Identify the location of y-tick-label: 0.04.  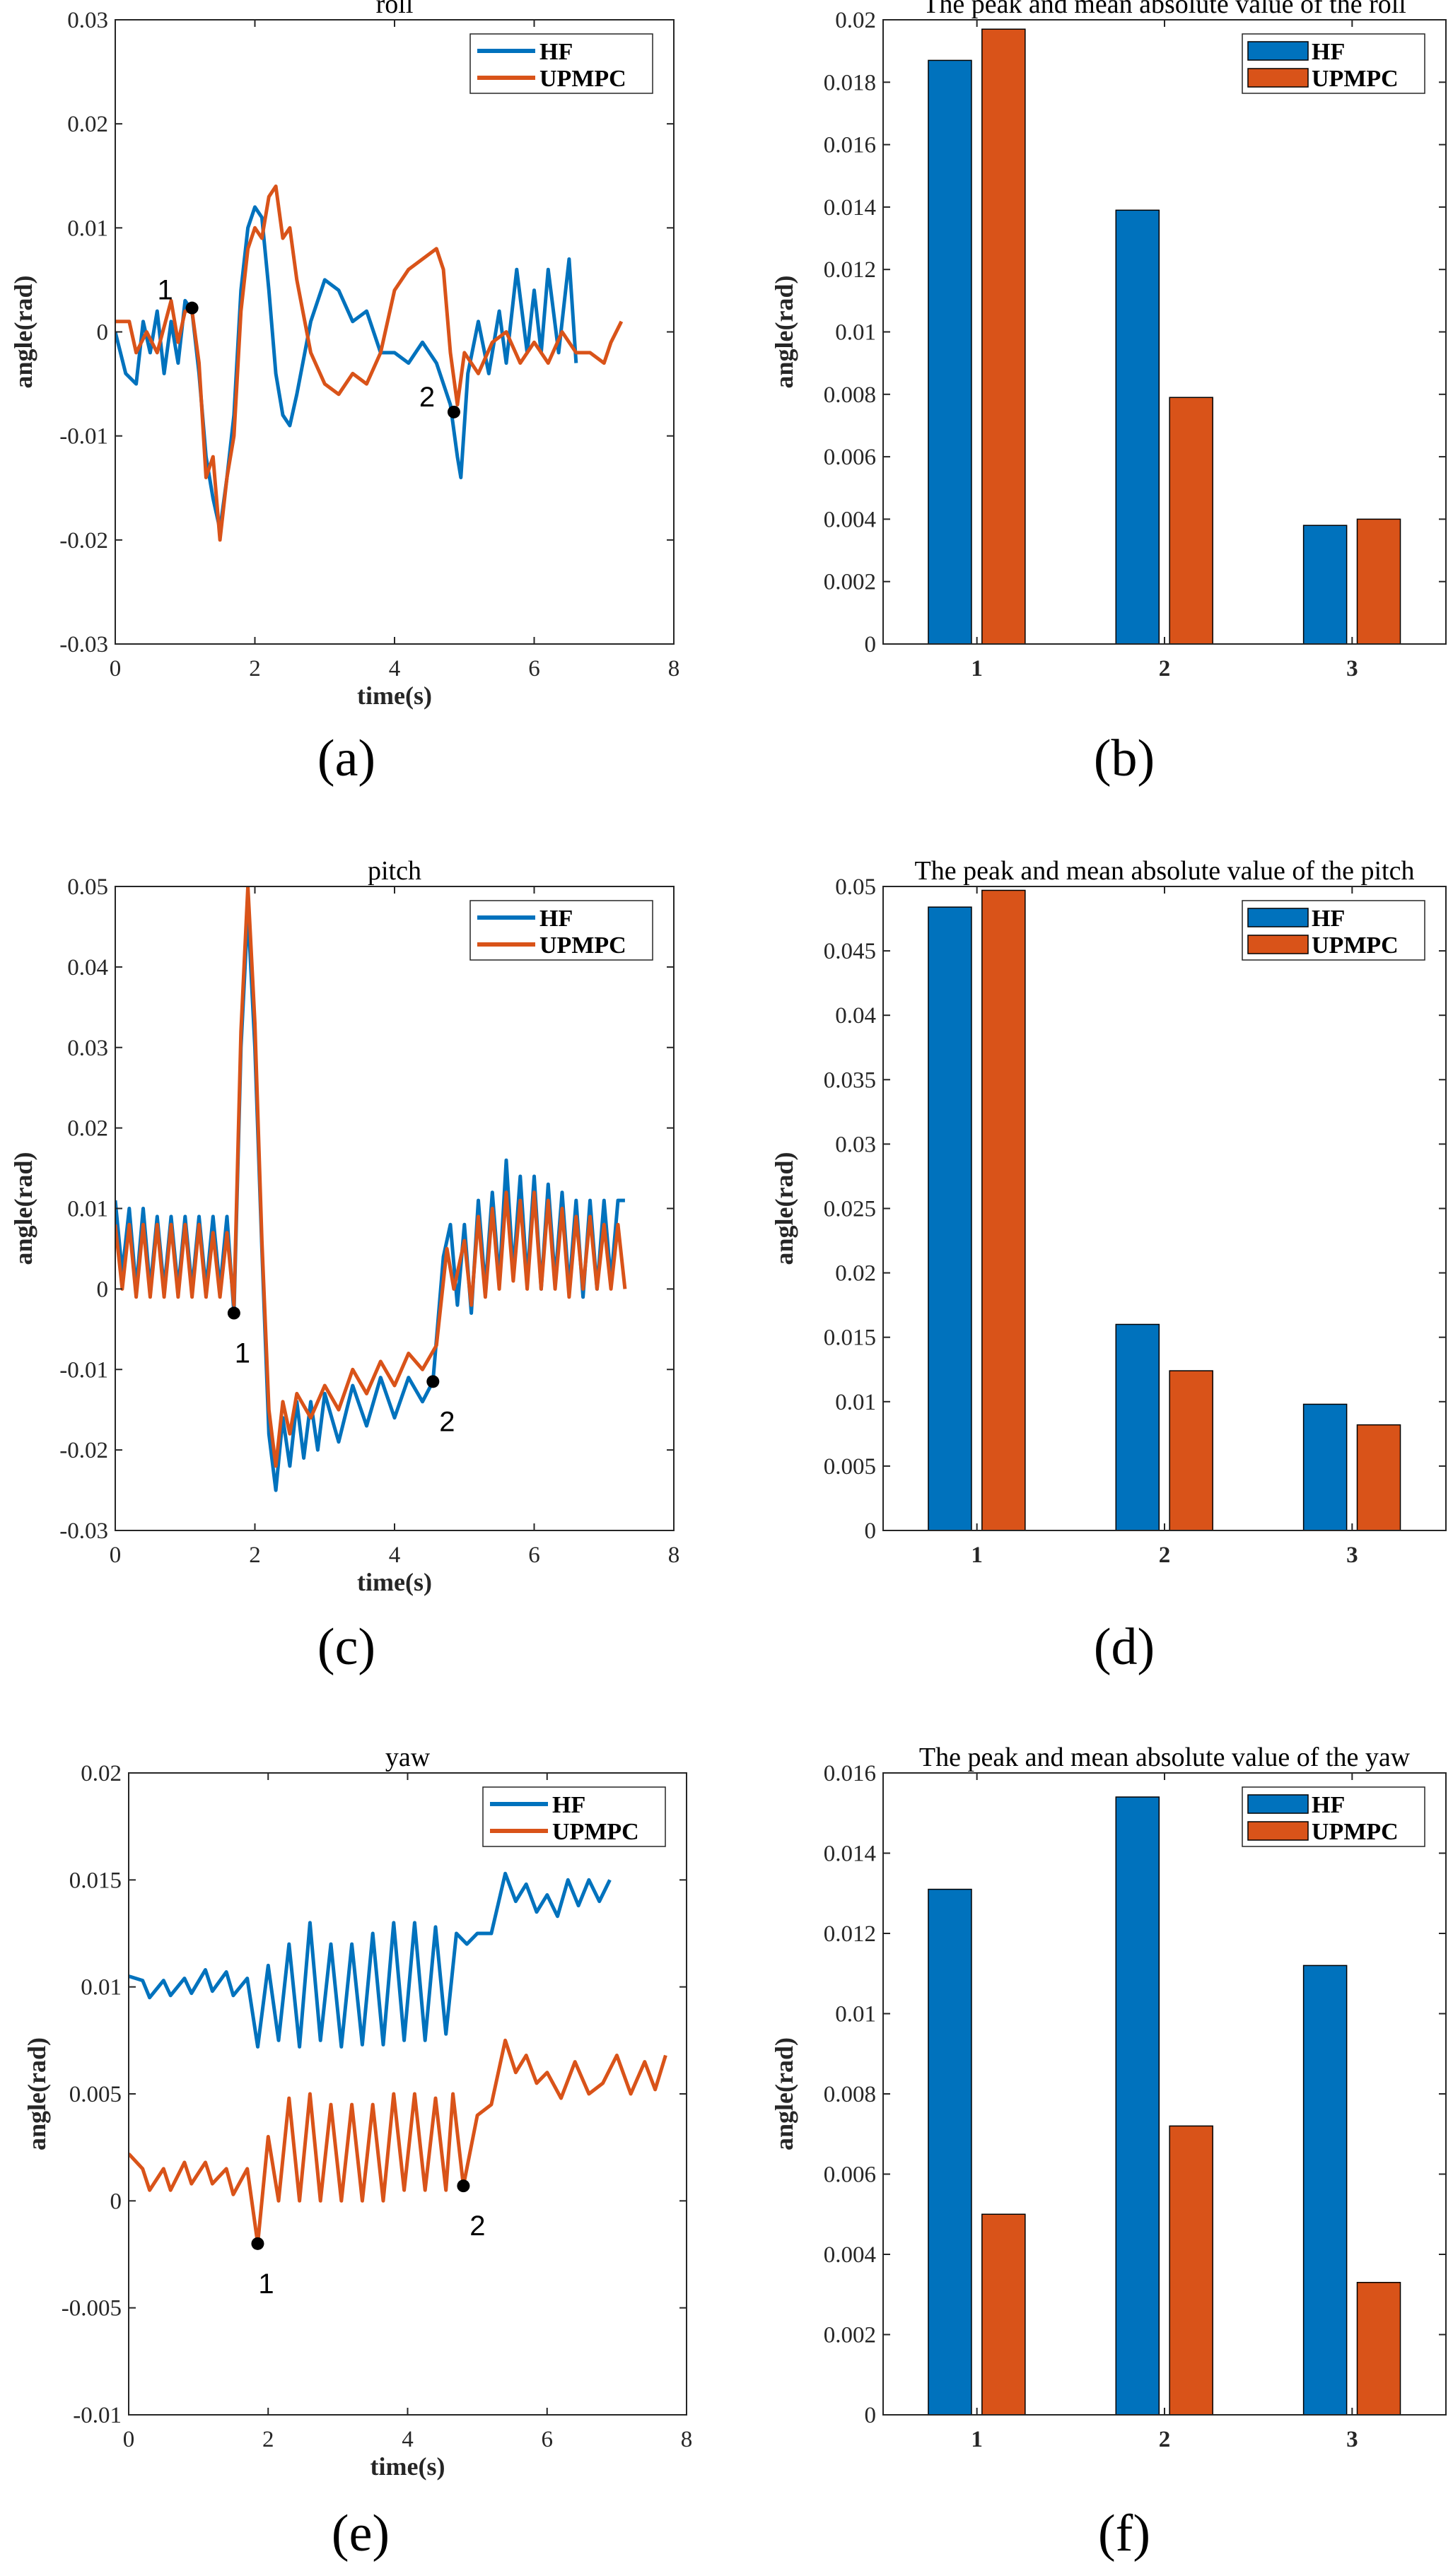
(855, 1016).